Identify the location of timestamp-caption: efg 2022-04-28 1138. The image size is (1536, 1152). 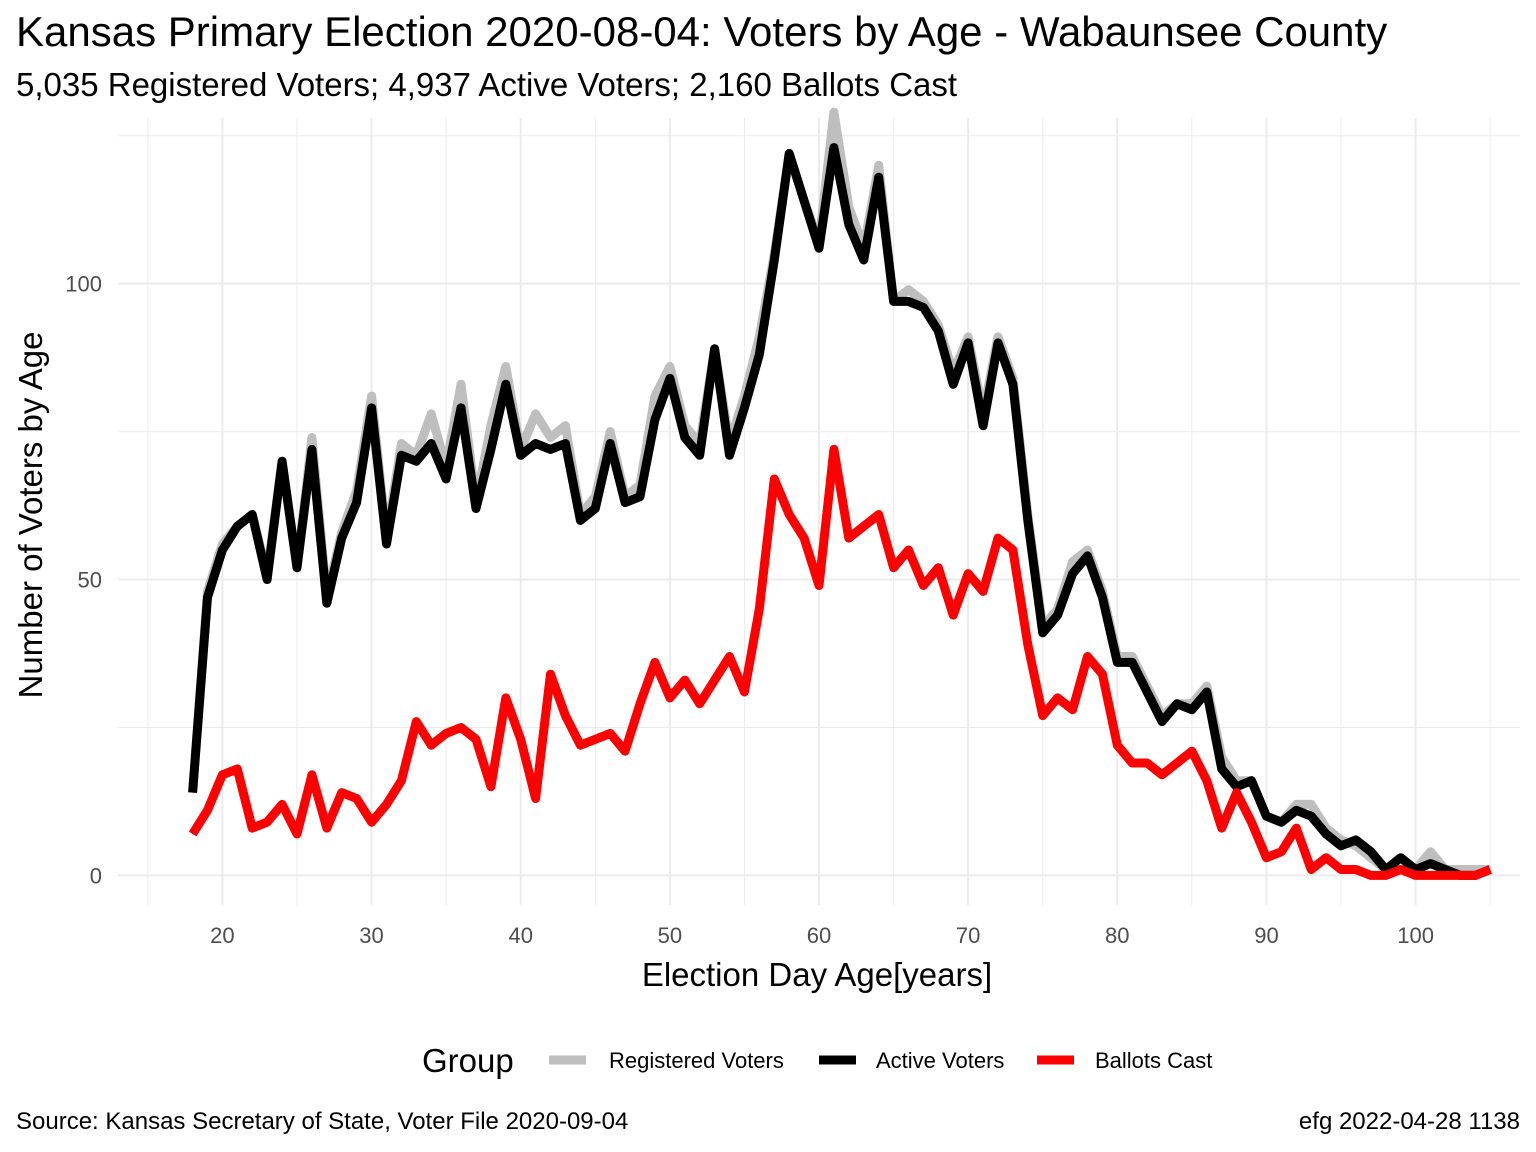
(1409, 1121).